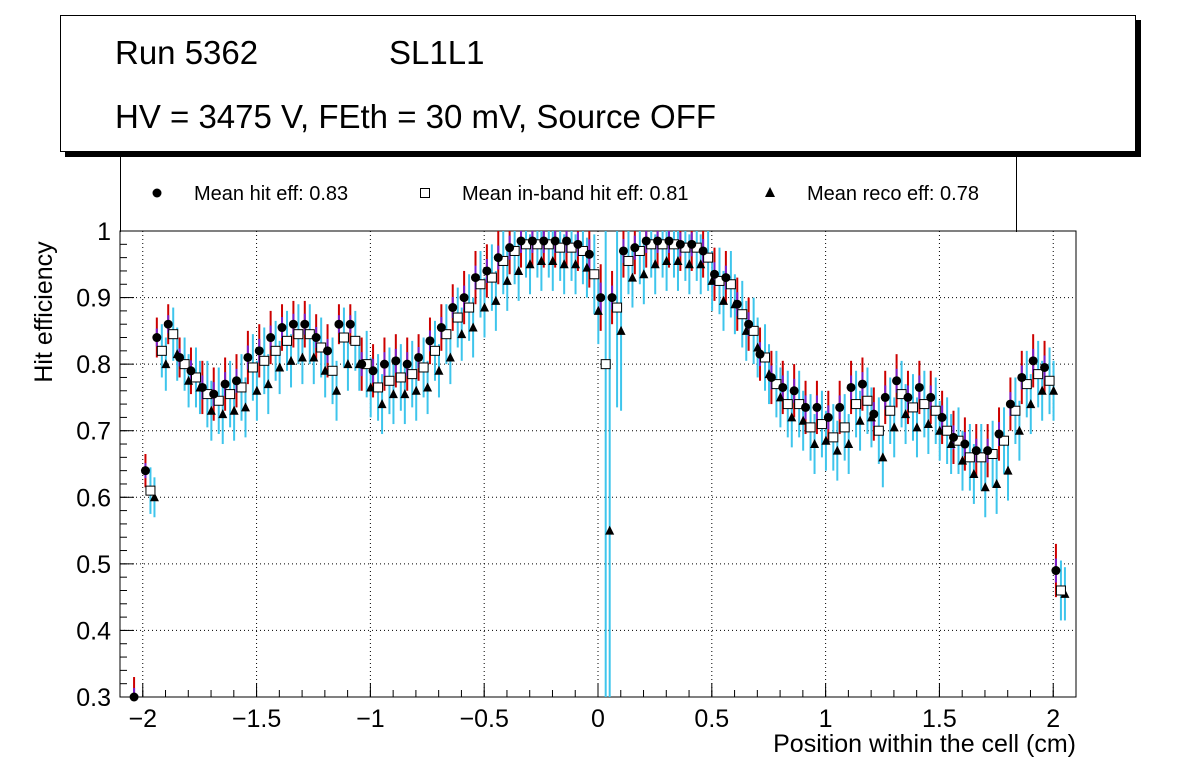  Describe the element at coordinates (271, 194) in the screenshot. I see `legend-hit-label: Mean hit eff: 0.83` at that location.